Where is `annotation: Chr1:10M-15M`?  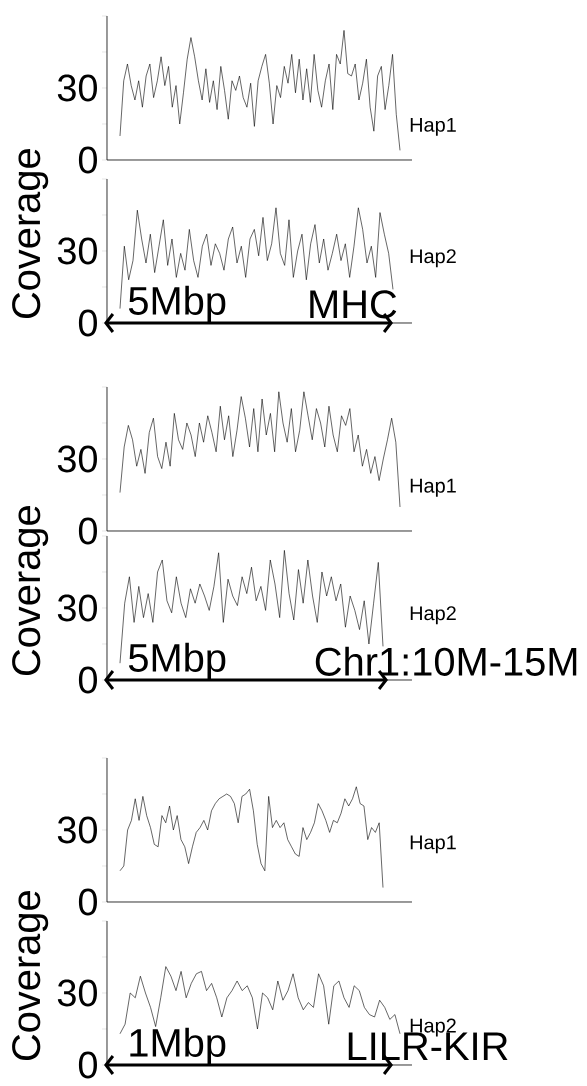
annotation: Chr1:10M-15M is located at coordinates (446, 661).